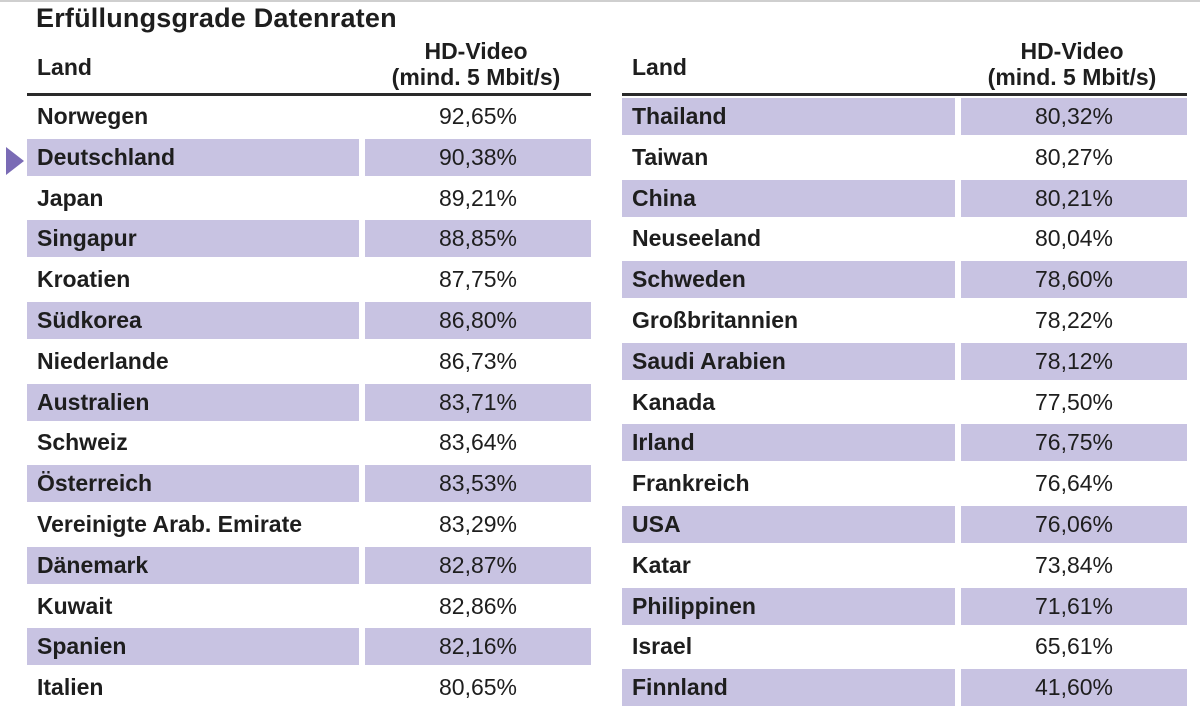 The image size is (1200, 720). I want to click on table-row: Philippinen 71,61%, so click(904, 606).